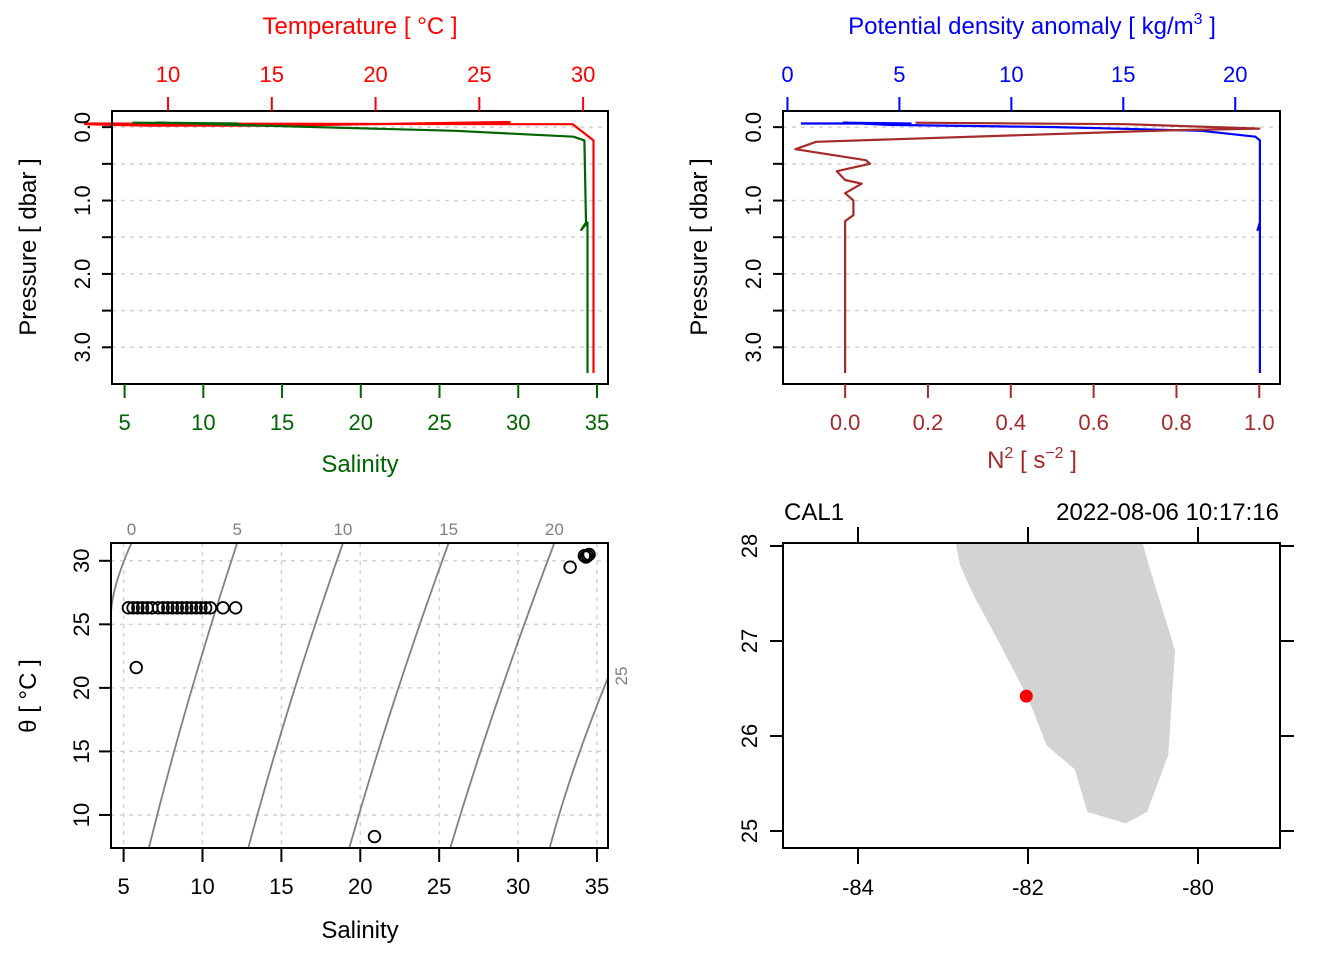 This screenshot has width=1344, height=960. Describe the element at coordinates (28, 246) in the screenshot. I see `left-axis-label: Pressure [ dbar ]` at that location.